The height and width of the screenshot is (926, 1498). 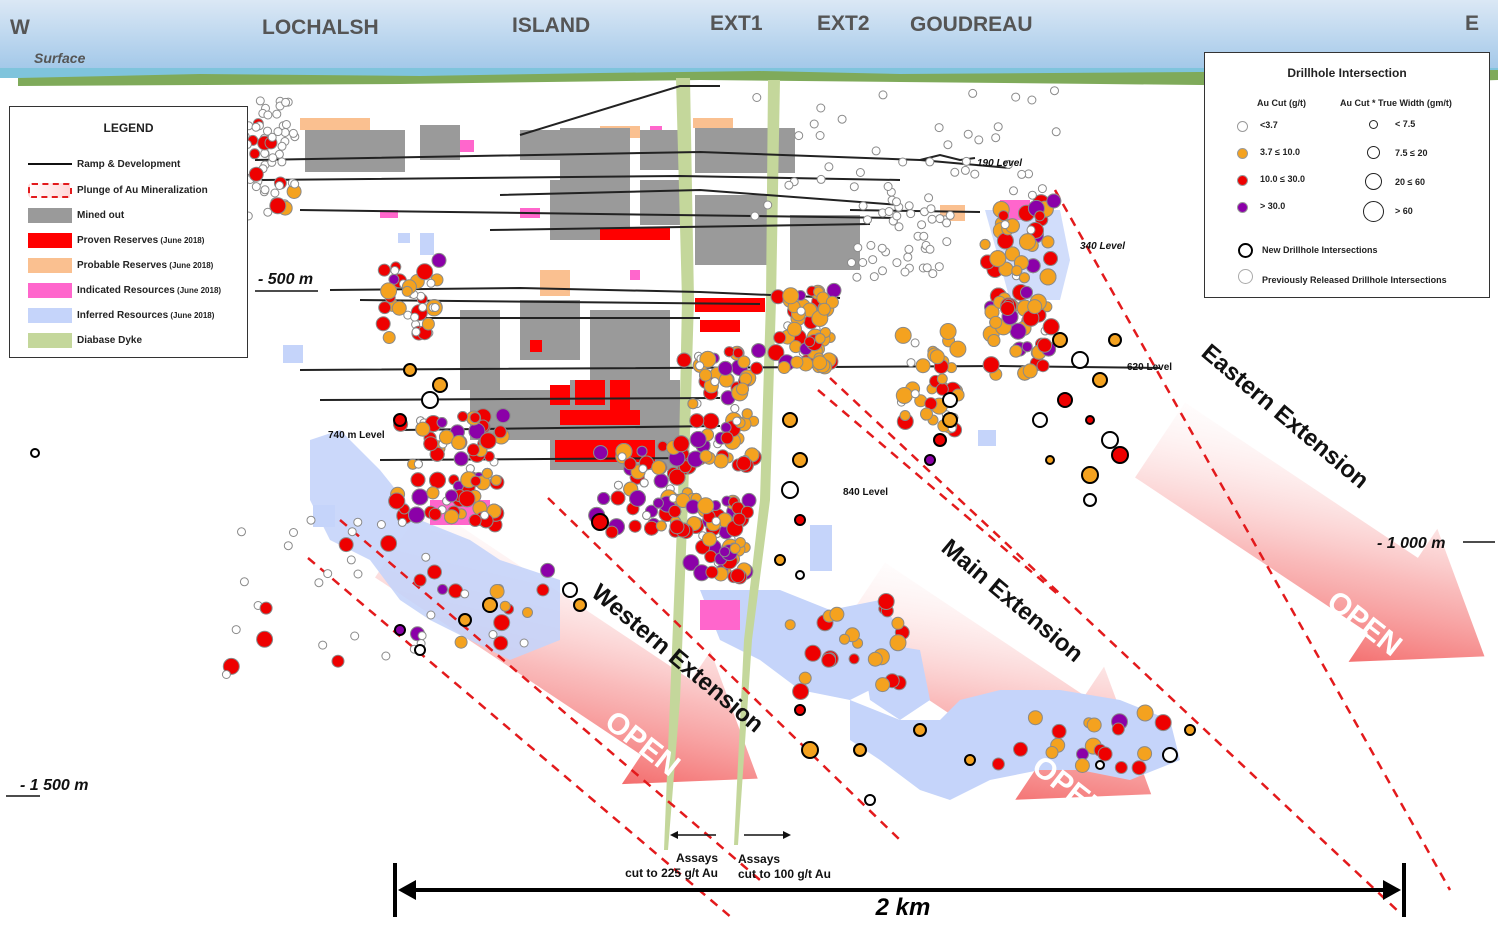 I want to click on legend-item: Mined out, so click(x=76, y=215).